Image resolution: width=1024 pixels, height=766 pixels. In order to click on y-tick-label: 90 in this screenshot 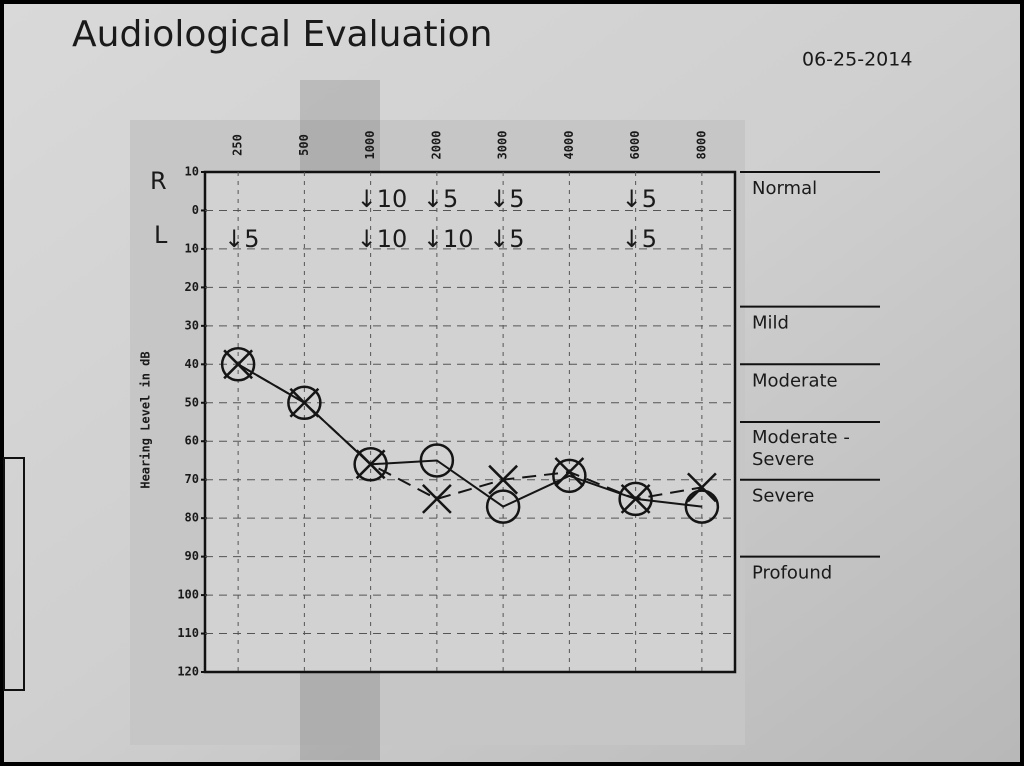, I will do `click(192, 556)`.